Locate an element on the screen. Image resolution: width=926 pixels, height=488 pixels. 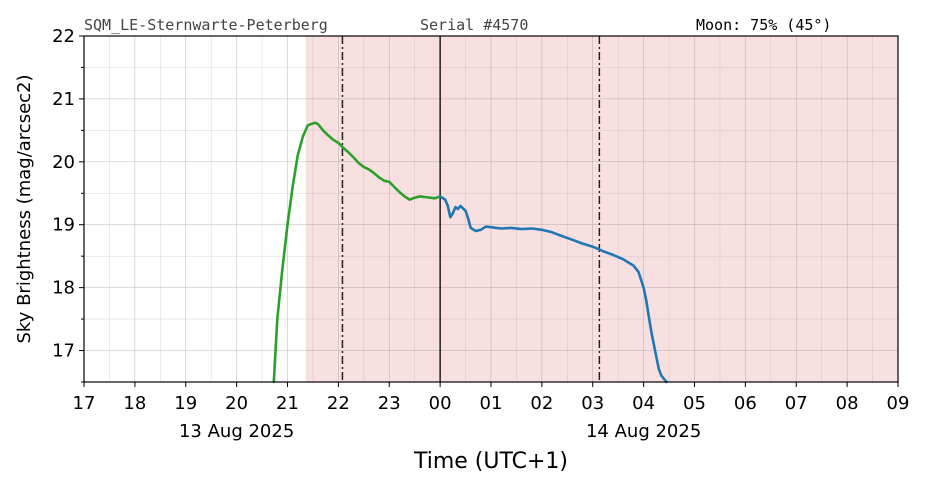
x-tick-label: 05 is located at coordinates (694, 403).